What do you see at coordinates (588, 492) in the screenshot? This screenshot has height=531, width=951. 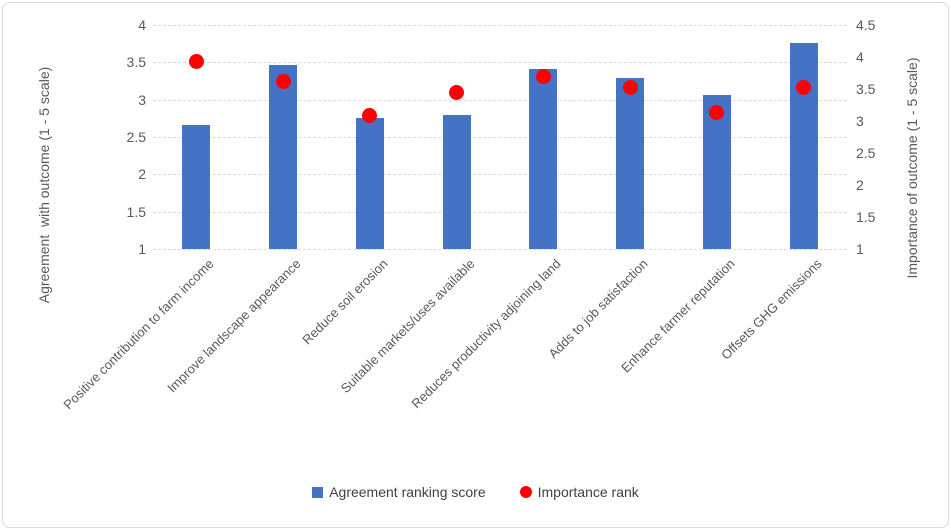 I see `legend-label-importance: Importance rank` at bounding box center [588, 492].